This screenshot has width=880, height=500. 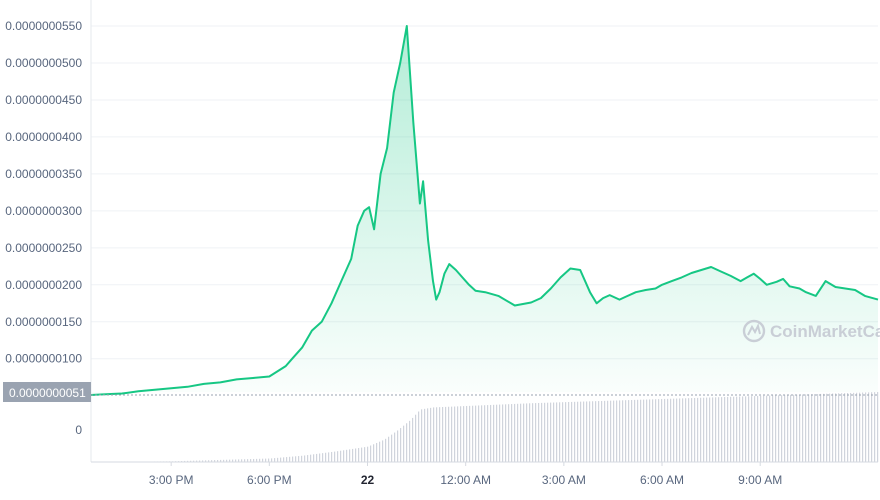 What do you see at coordinates (43, 211) in the screenshot?
I see `y-tick-label: 0.0000000300` at bounding box center [43, 211].